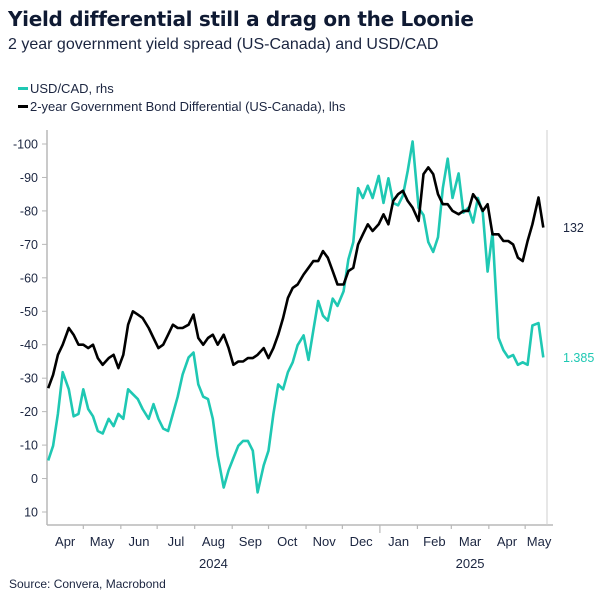 This screenshot has width=606, height=606. What do you see at coordinates (213, 541) in the screenshot?
I see `x-tick-label: Aug` at bounding box center [213, 541].